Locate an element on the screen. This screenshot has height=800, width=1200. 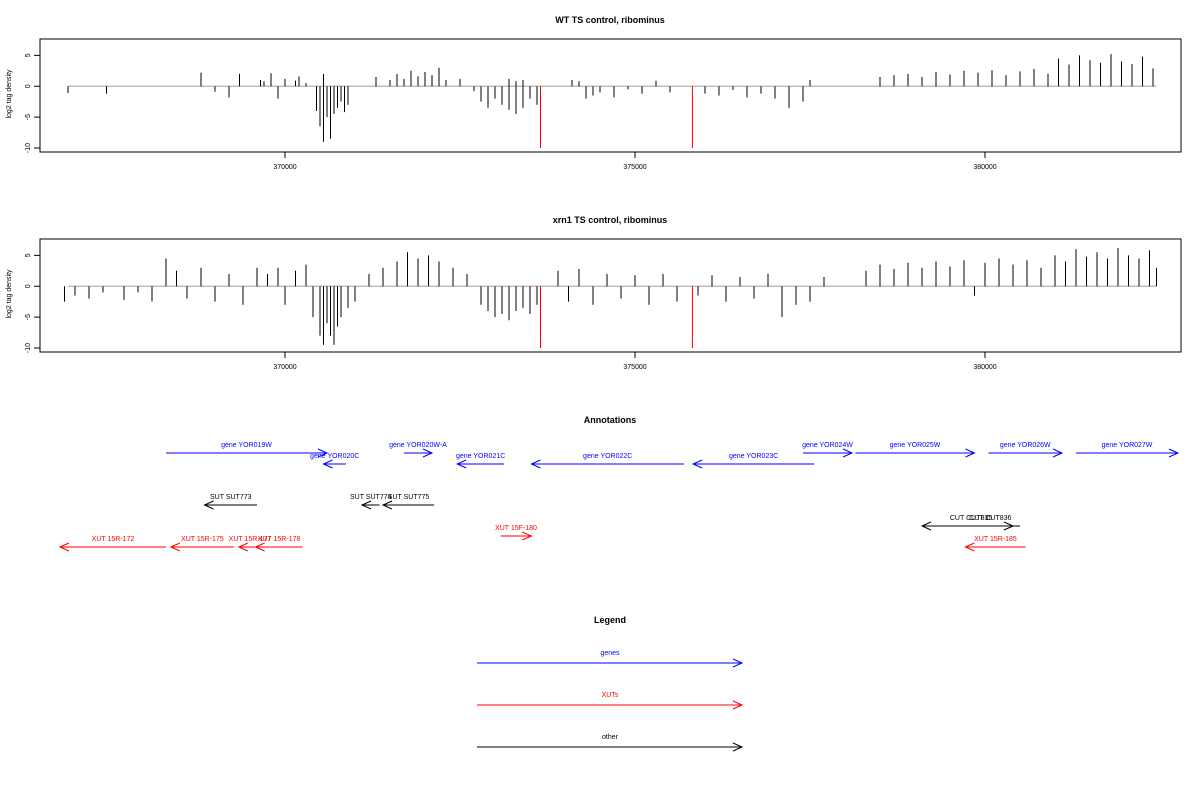
panel-xrn1-plot-area: -10 -5 0 5 370000 375000 380000 is located at coordinates (591, 309).